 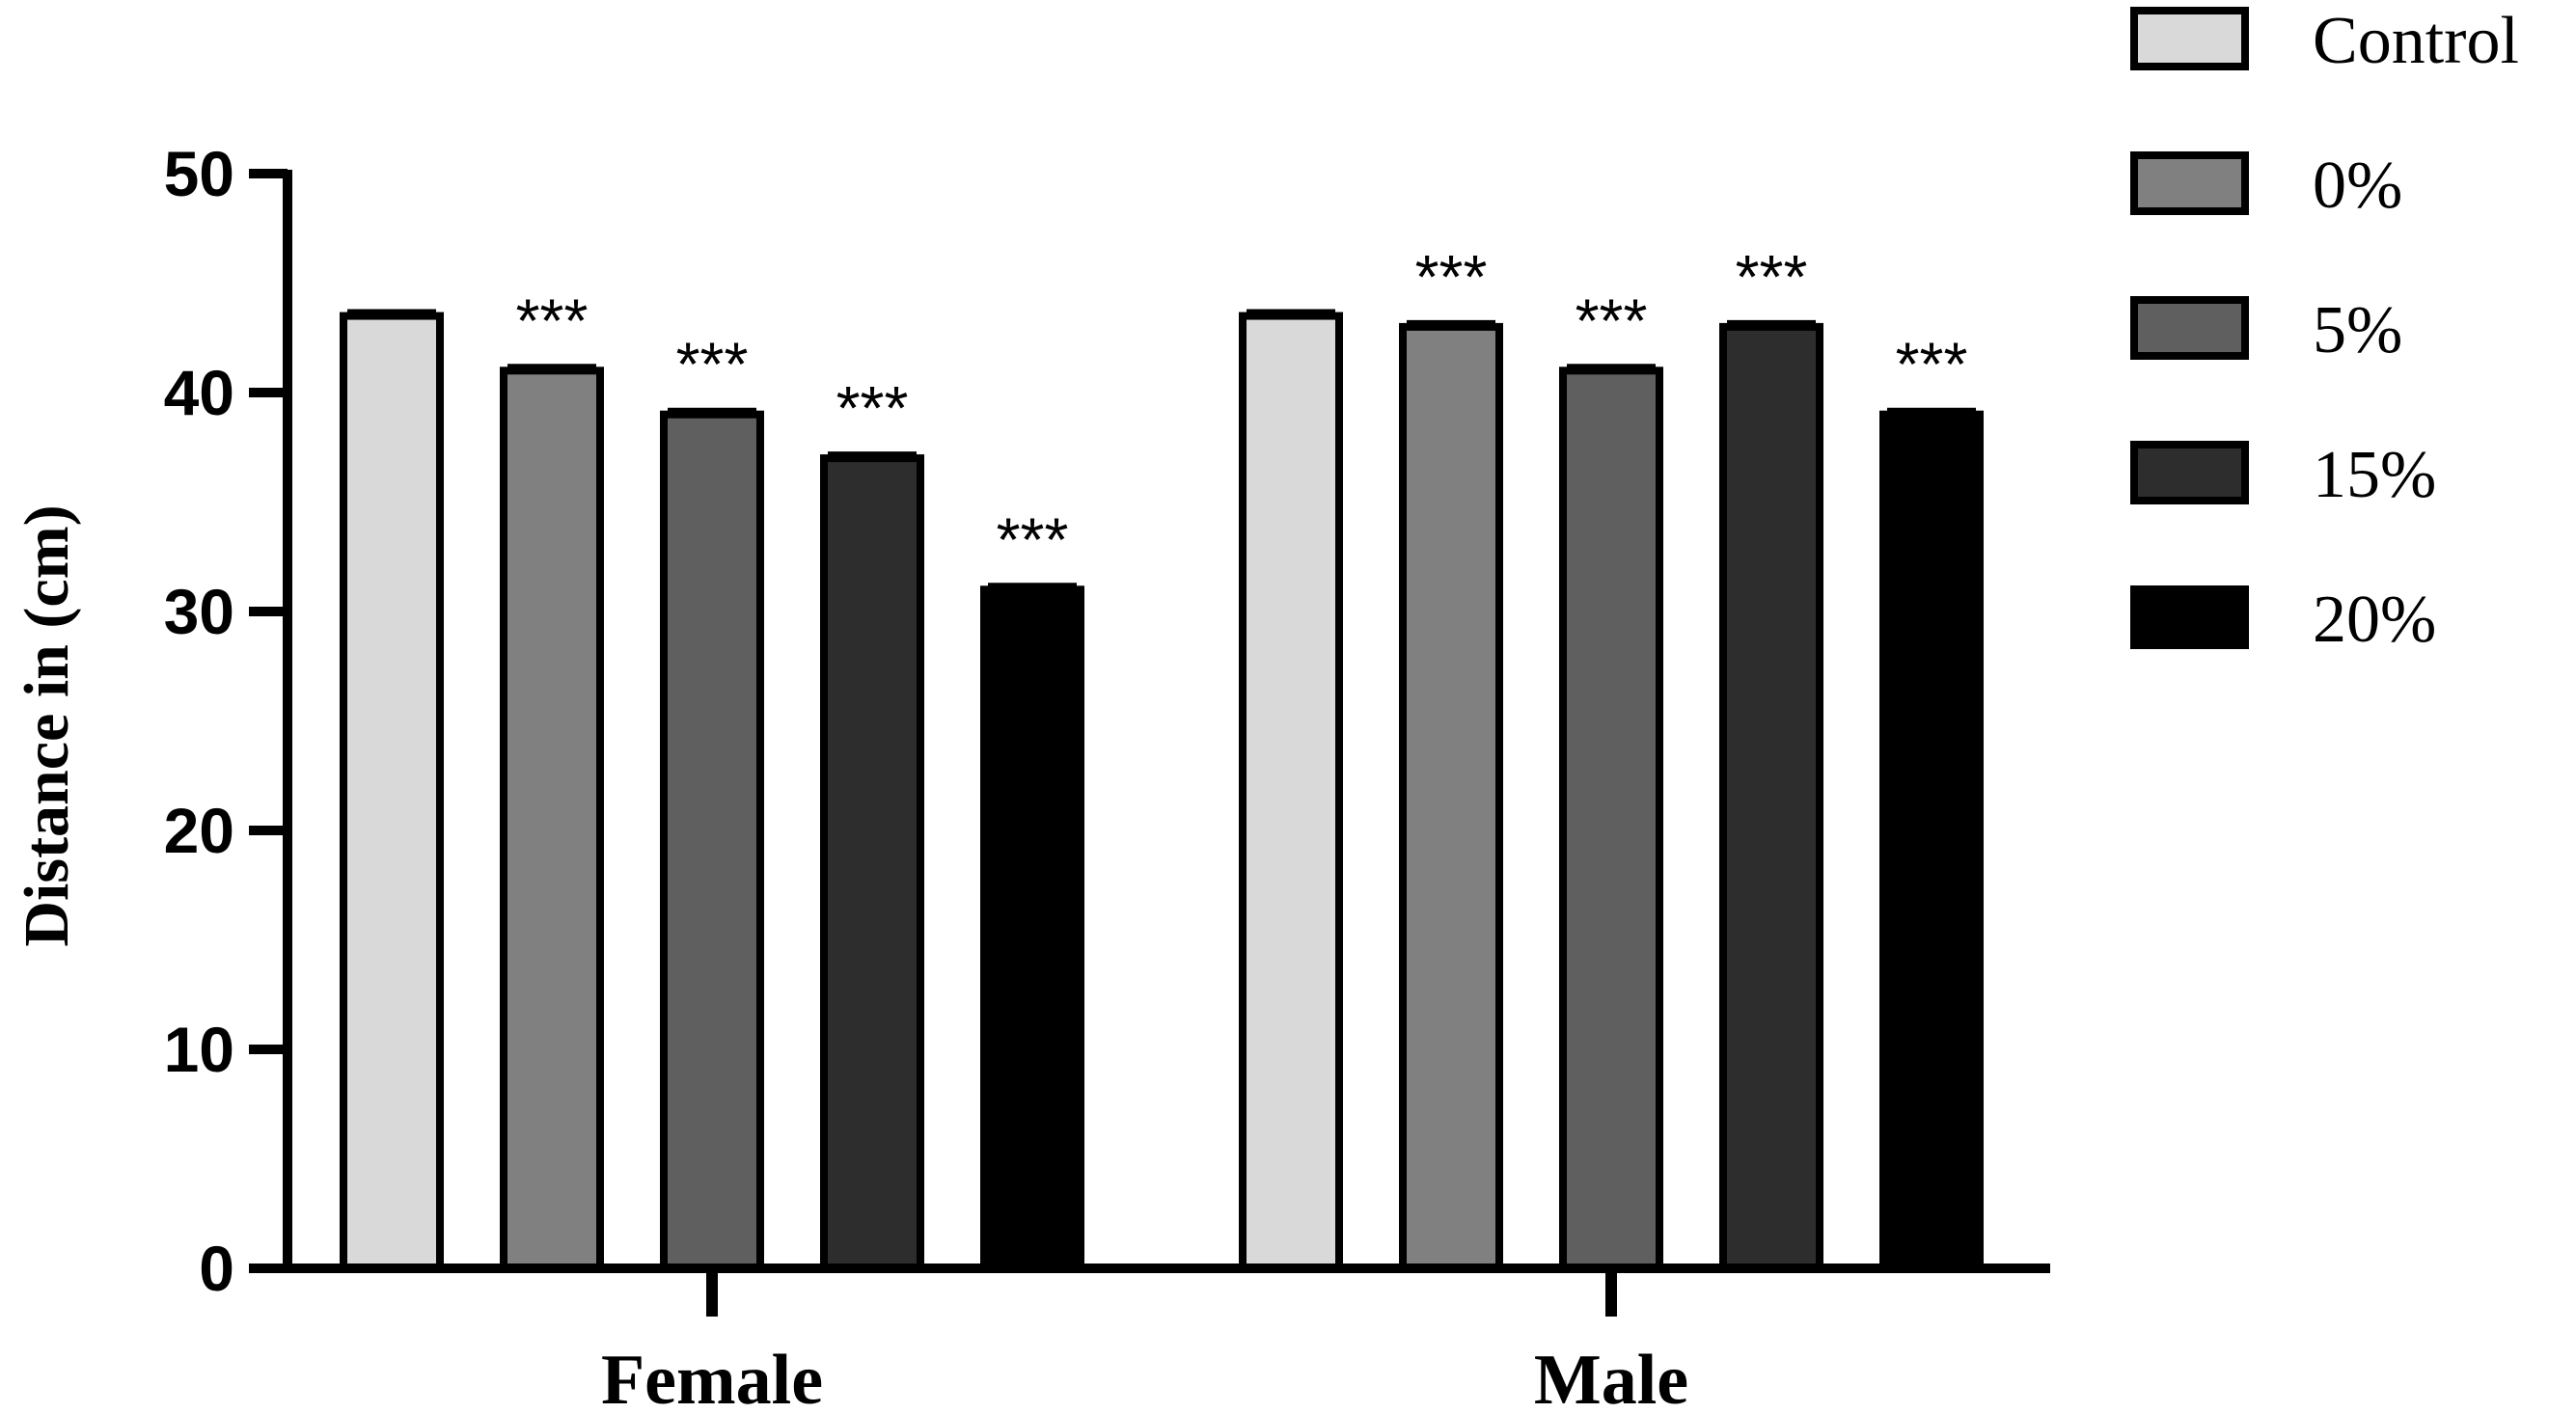 I want to click on y-tick-label: 40, so click(x=199, y=392).